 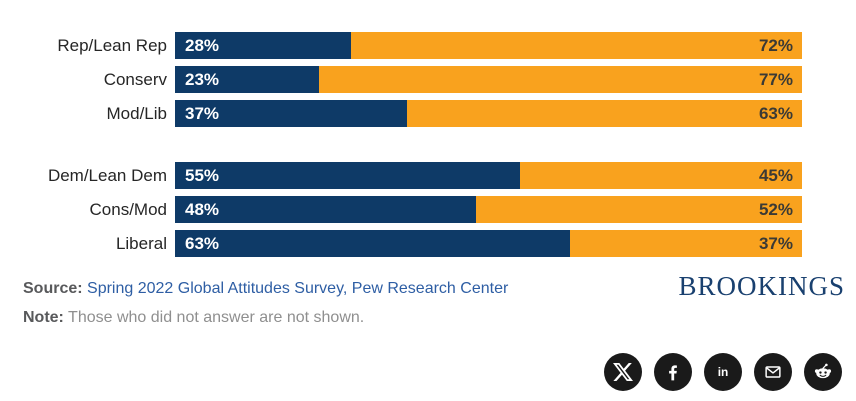 What do you see at coordinates (686, 243) in the screenshot?
I see `bar-segment-right-segment: 37%` at bounding box center [686, 243].